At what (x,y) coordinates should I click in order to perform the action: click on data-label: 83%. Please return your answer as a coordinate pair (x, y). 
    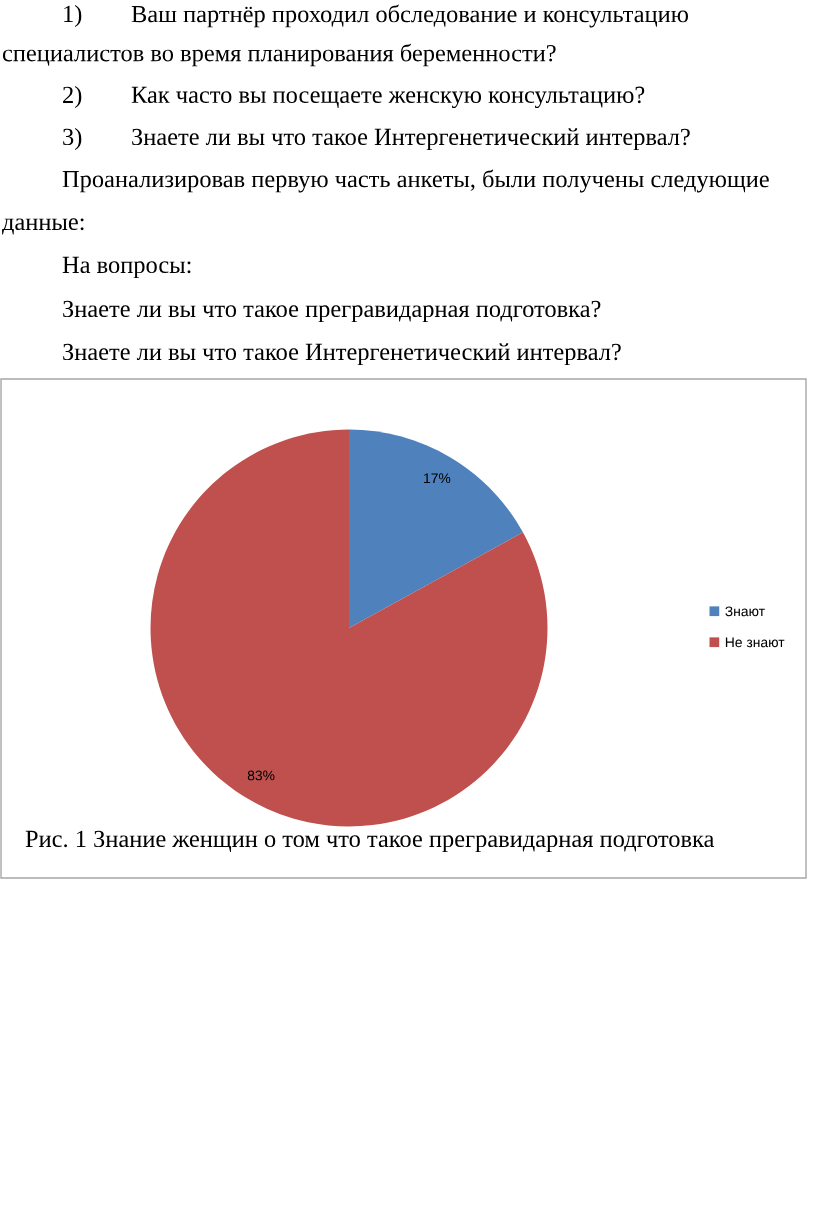
    Looking at the image, I should click on (261, 775).